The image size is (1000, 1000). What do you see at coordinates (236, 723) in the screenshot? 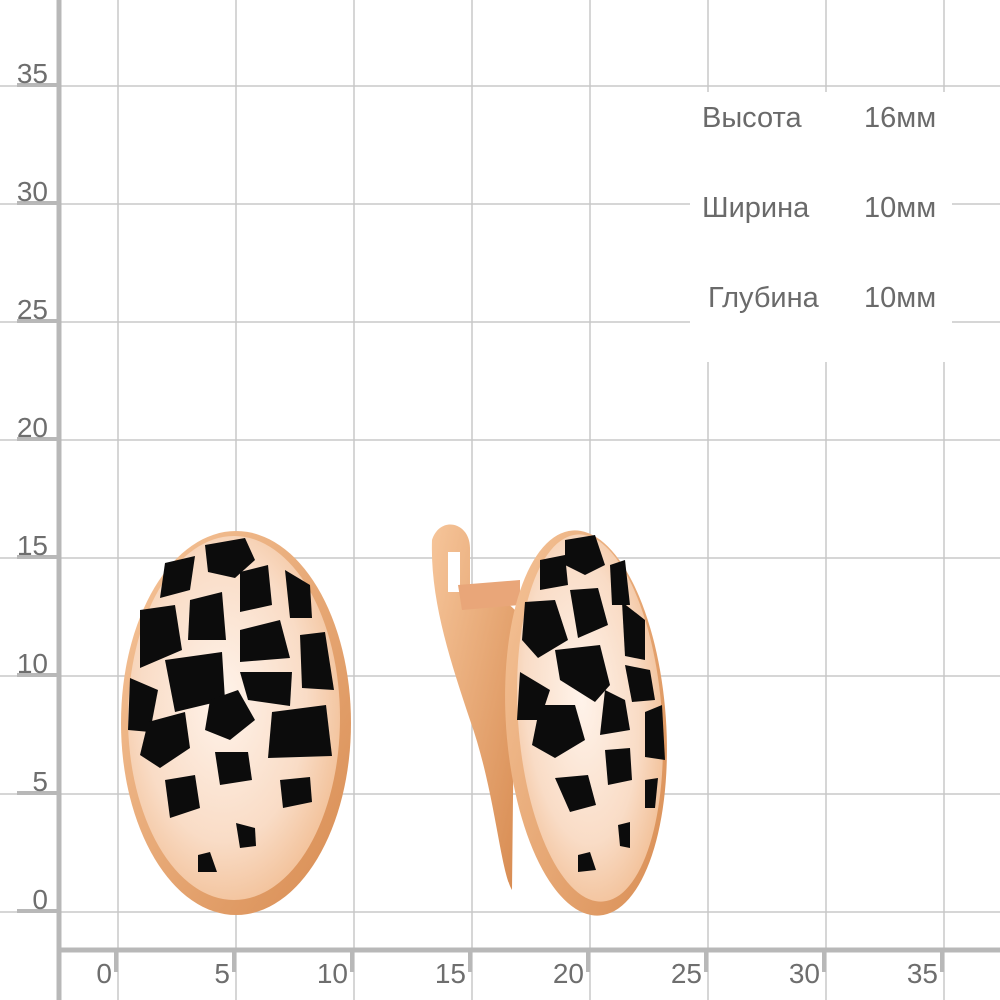
I see `left-earring` at bounding box center [236, 723].